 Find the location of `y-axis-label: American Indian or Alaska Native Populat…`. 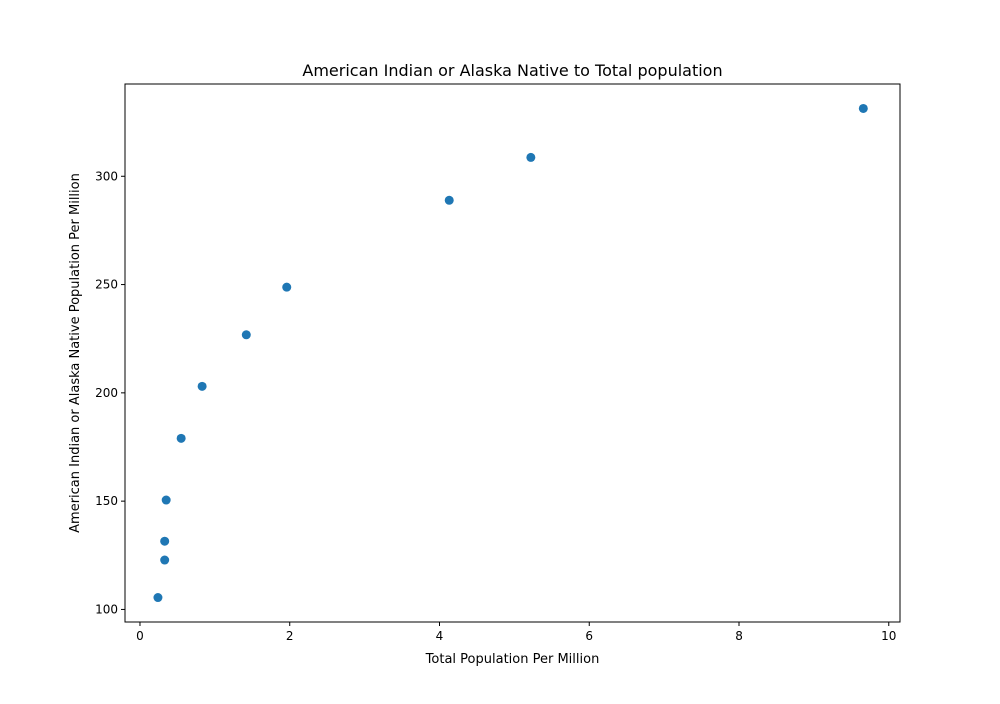

y-axis-label: American Indian or Alaska Native Populat… is located at coordinates (75, 353).